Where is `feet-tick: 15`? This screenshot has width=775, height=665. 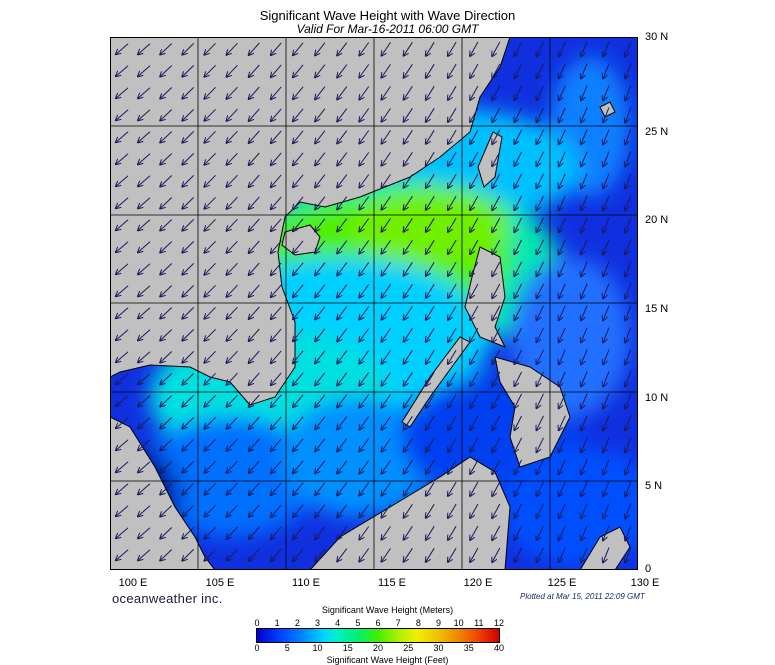 feet-tick: 15 is located at coordinates (347, 648).